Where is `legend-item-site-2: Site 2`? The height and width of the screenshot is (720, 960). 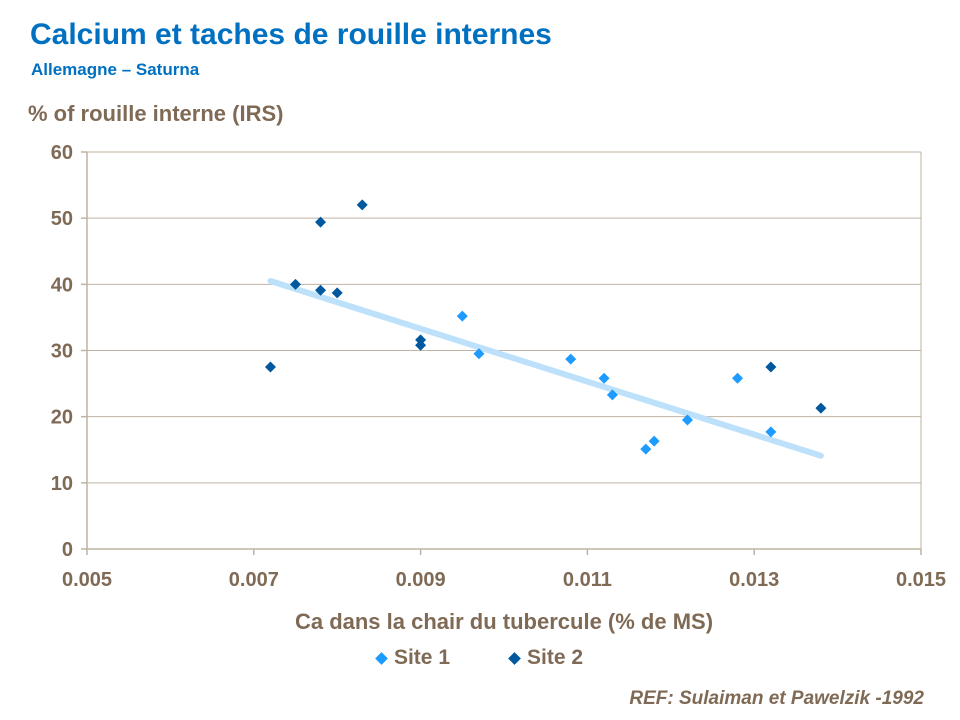 legend-item-site-2: Site 2 is located at coordinates (546, 658).